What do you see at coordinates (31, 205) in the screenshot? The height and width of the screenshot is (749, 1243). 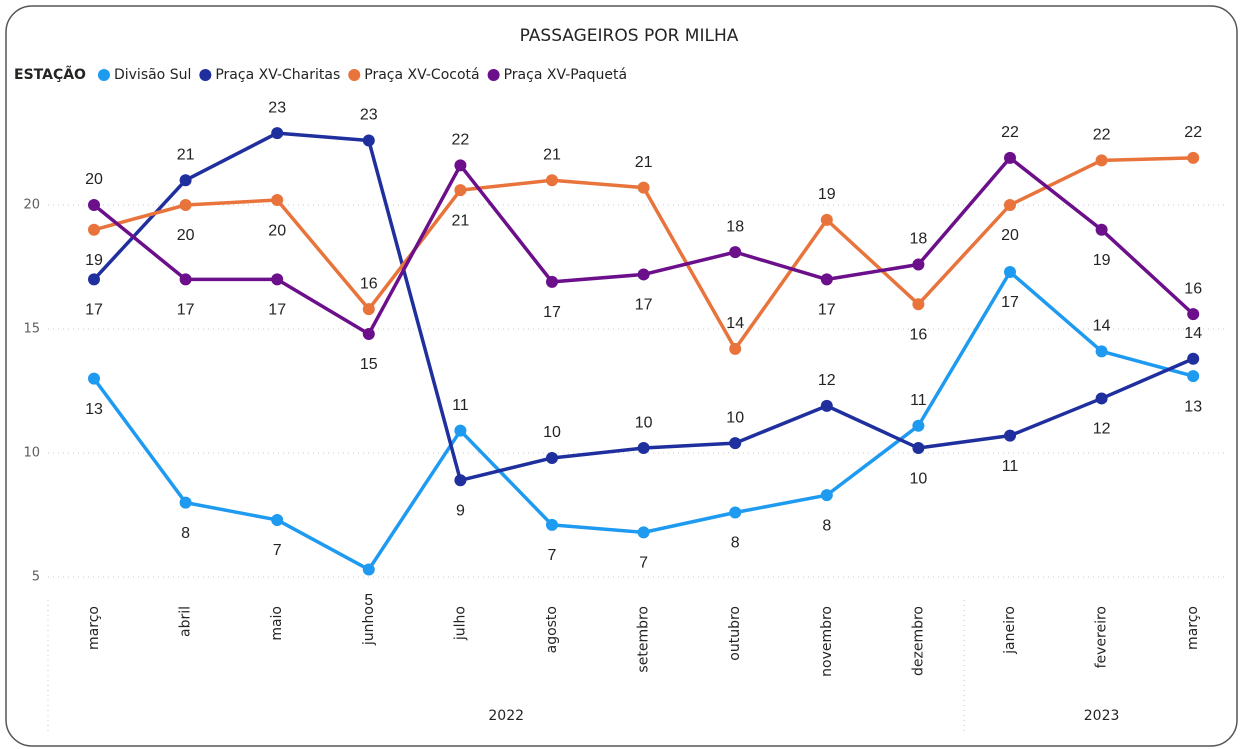 I see `y-tick-label: 20` at bounding box center [31, 205].